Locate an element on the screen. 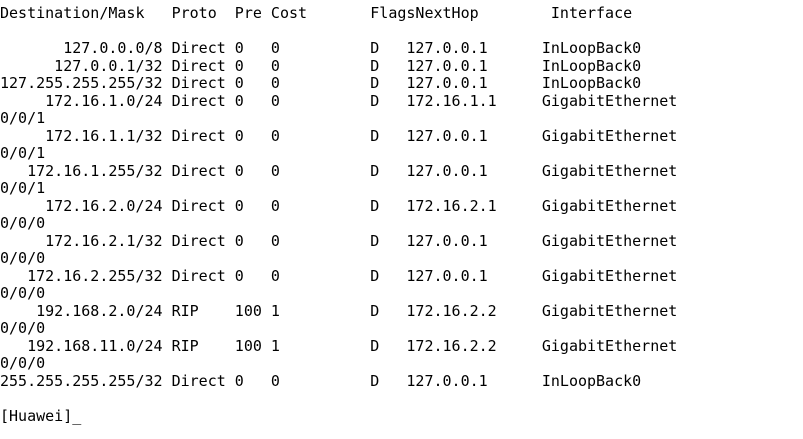 Image resolution: width=803 pixels, height=439 pixels. prompt-line: [Huawei]_ is located at coordinates (401, 416).